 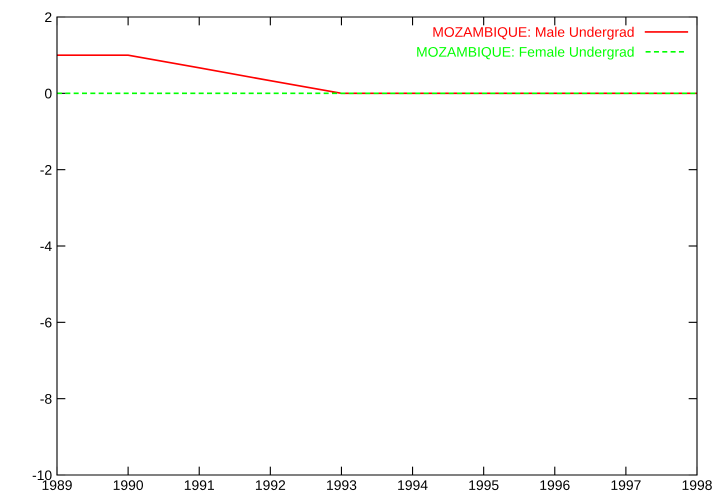 I want to click on x-tick-label: 1993, so click(x=341, y=485).